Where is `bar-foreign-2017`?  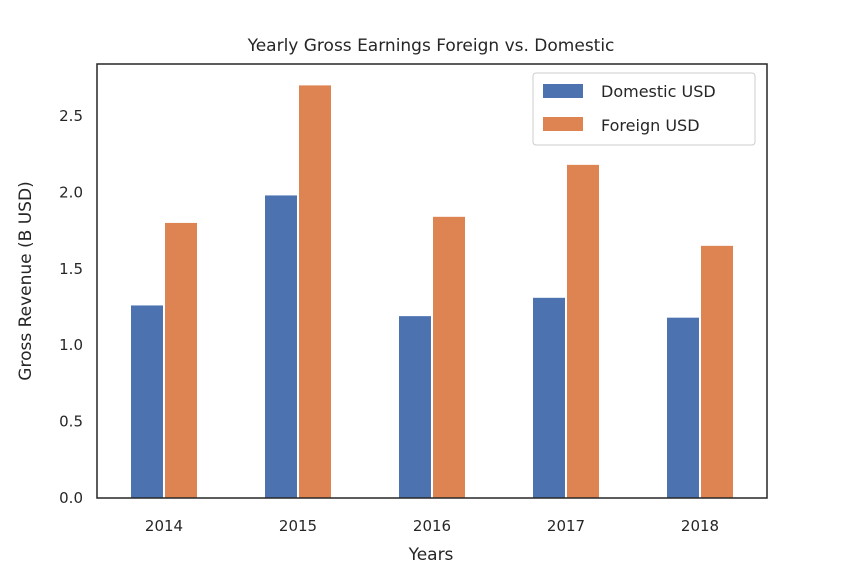
bar-foreign-2017 is located at coordinates (583, 331).